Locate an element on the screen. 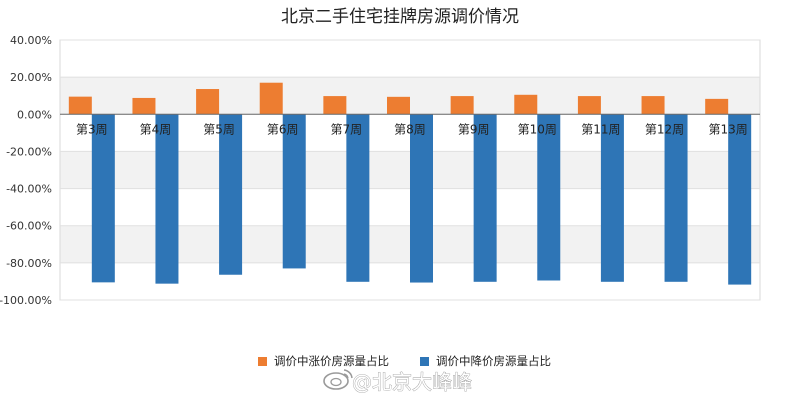 Image resolution: width=800 pixels, height=400 pixels. chart-title: 北京二手住宅挂牌房源调价情况 is located at coordinates (400, 17).